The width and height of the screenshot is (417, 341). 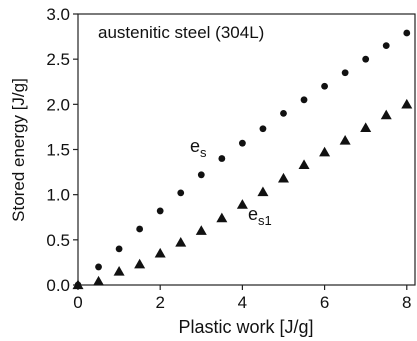 I want to click on x-tick-label: 8, so click(x=406, y=302).